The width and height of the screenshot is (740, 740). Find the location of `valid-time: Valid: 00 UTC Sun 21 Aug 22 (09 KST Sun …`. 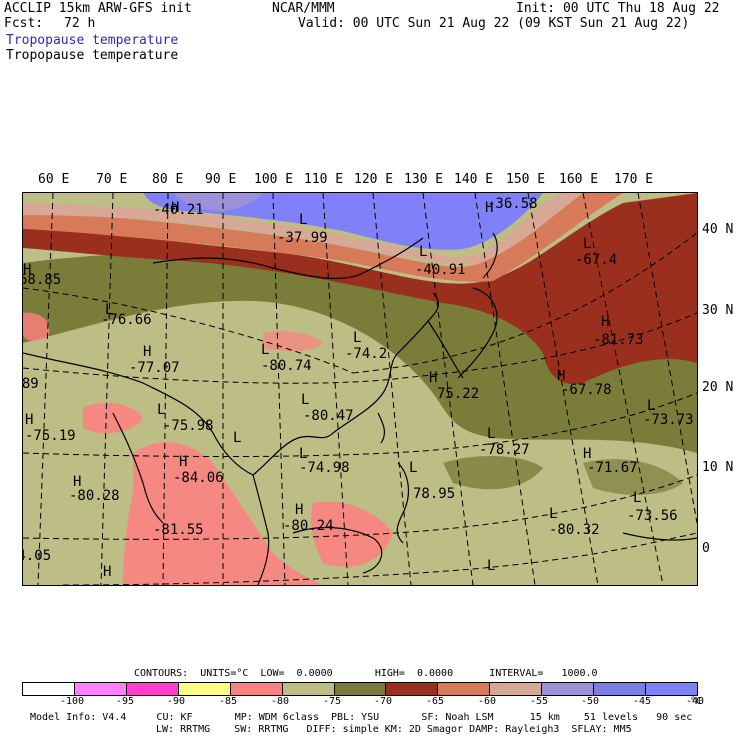

valid-time: Valid: 00 UTC Sun 21 Aug 22 (09 KST Sun … is located at coordinates (494, 23).